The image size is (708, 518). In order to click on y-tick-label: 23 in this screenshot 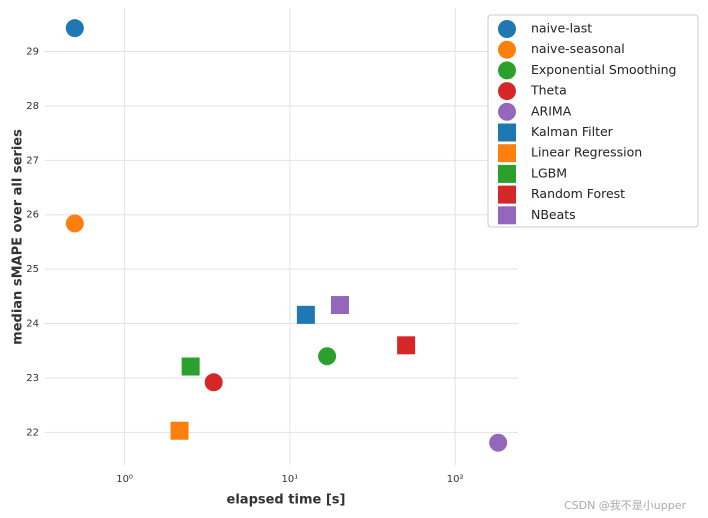, I will do `click(32, 378)`.